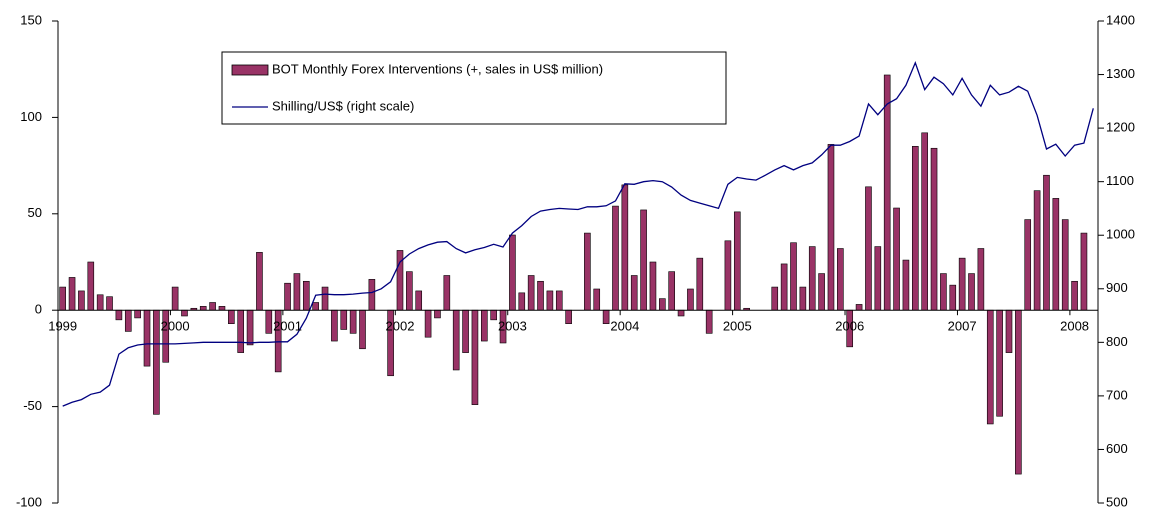 This screenshot has height=508, width=1154. What do you see at coordinates (31, 19) in the screenshot?
I see `y-tick-label: 150` at bounding box center [31, 19].